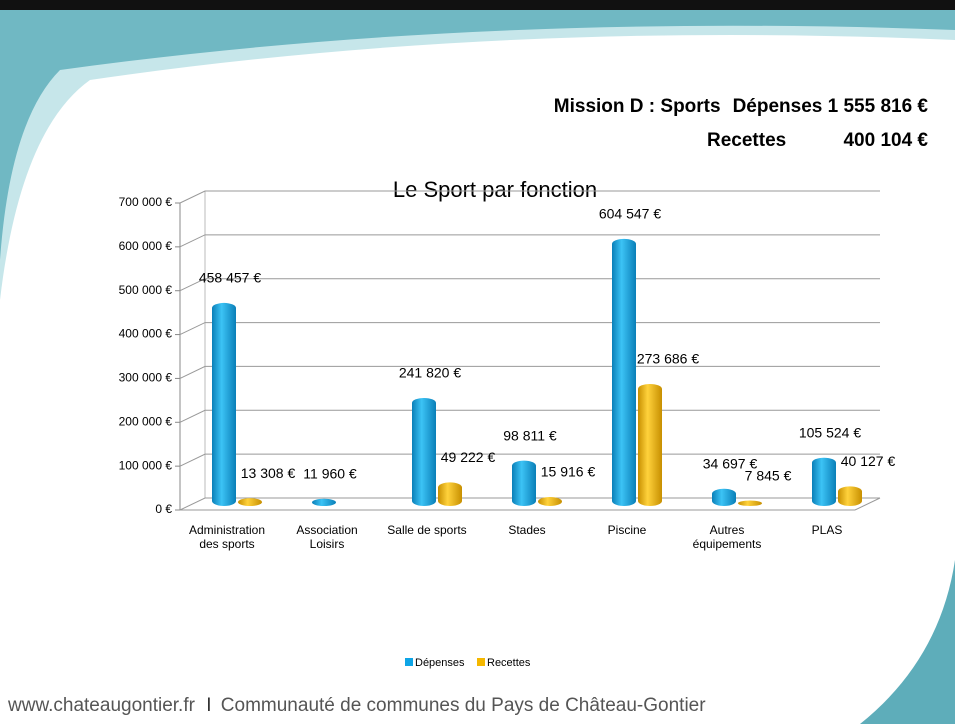  Describe the element at coordinates (146, 290) in the screenshot. I see `y-tick-label: 500 000 €` at that location.